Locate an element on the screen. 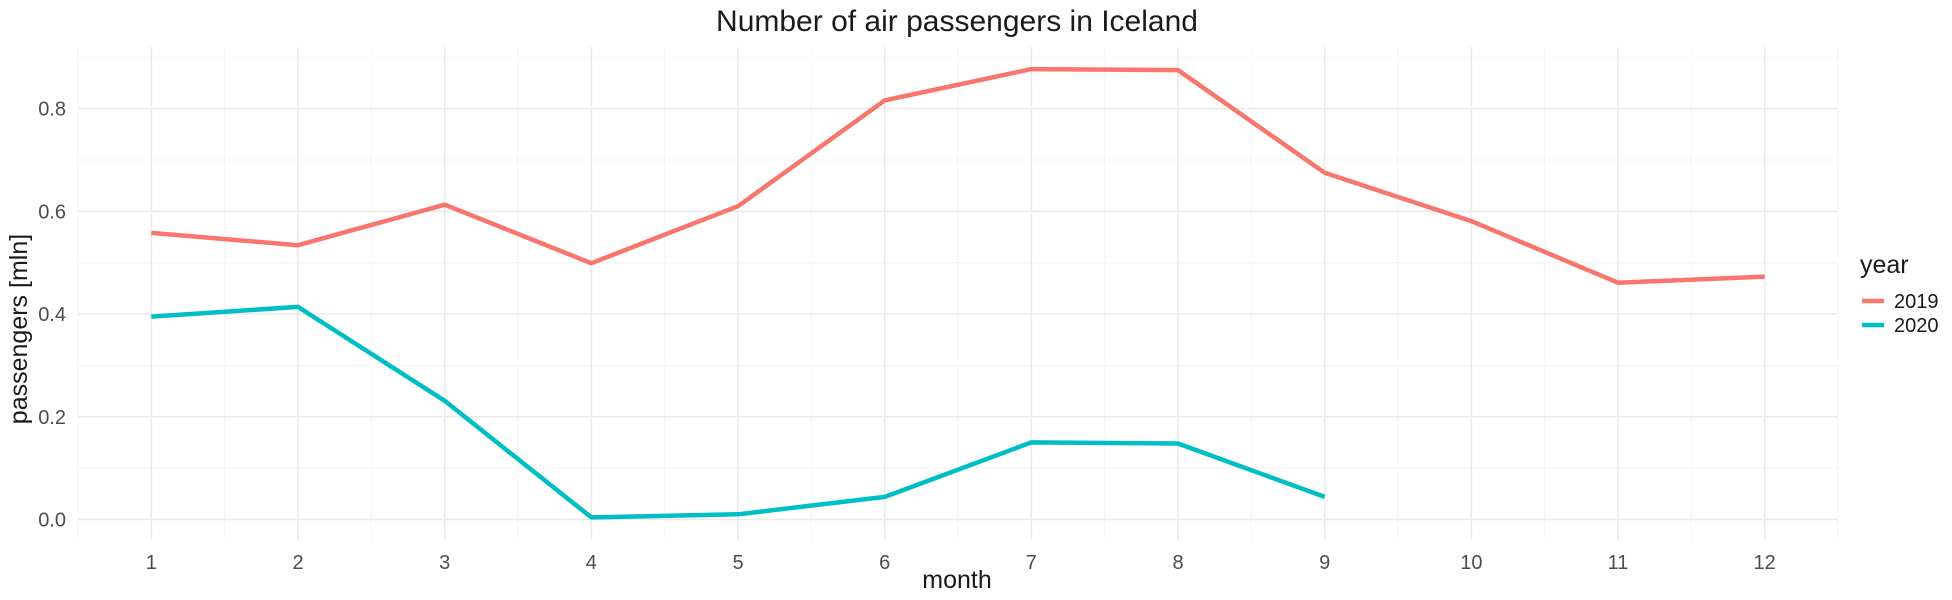 This screenshot has height=600, width=1952. x-tick-label: 1 is located at coordinates (151, 563).